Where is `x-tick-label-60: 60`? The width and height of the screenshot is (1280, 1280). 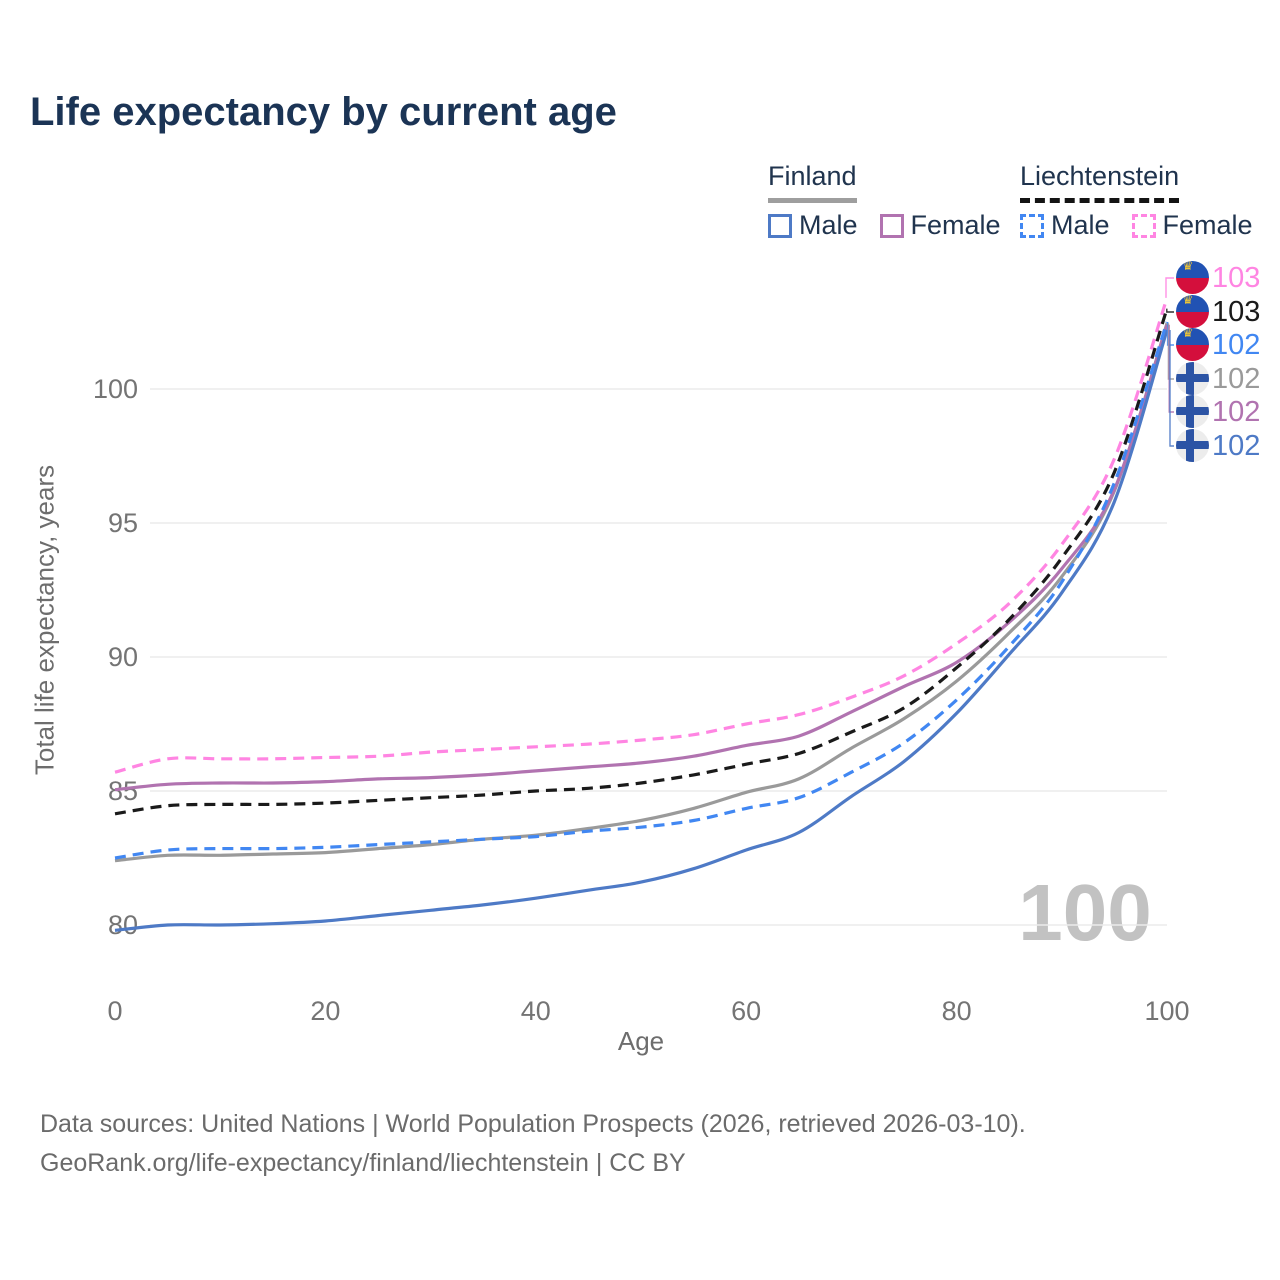
x-tick-label-60: 60 is located at coordinates (746, 1011).